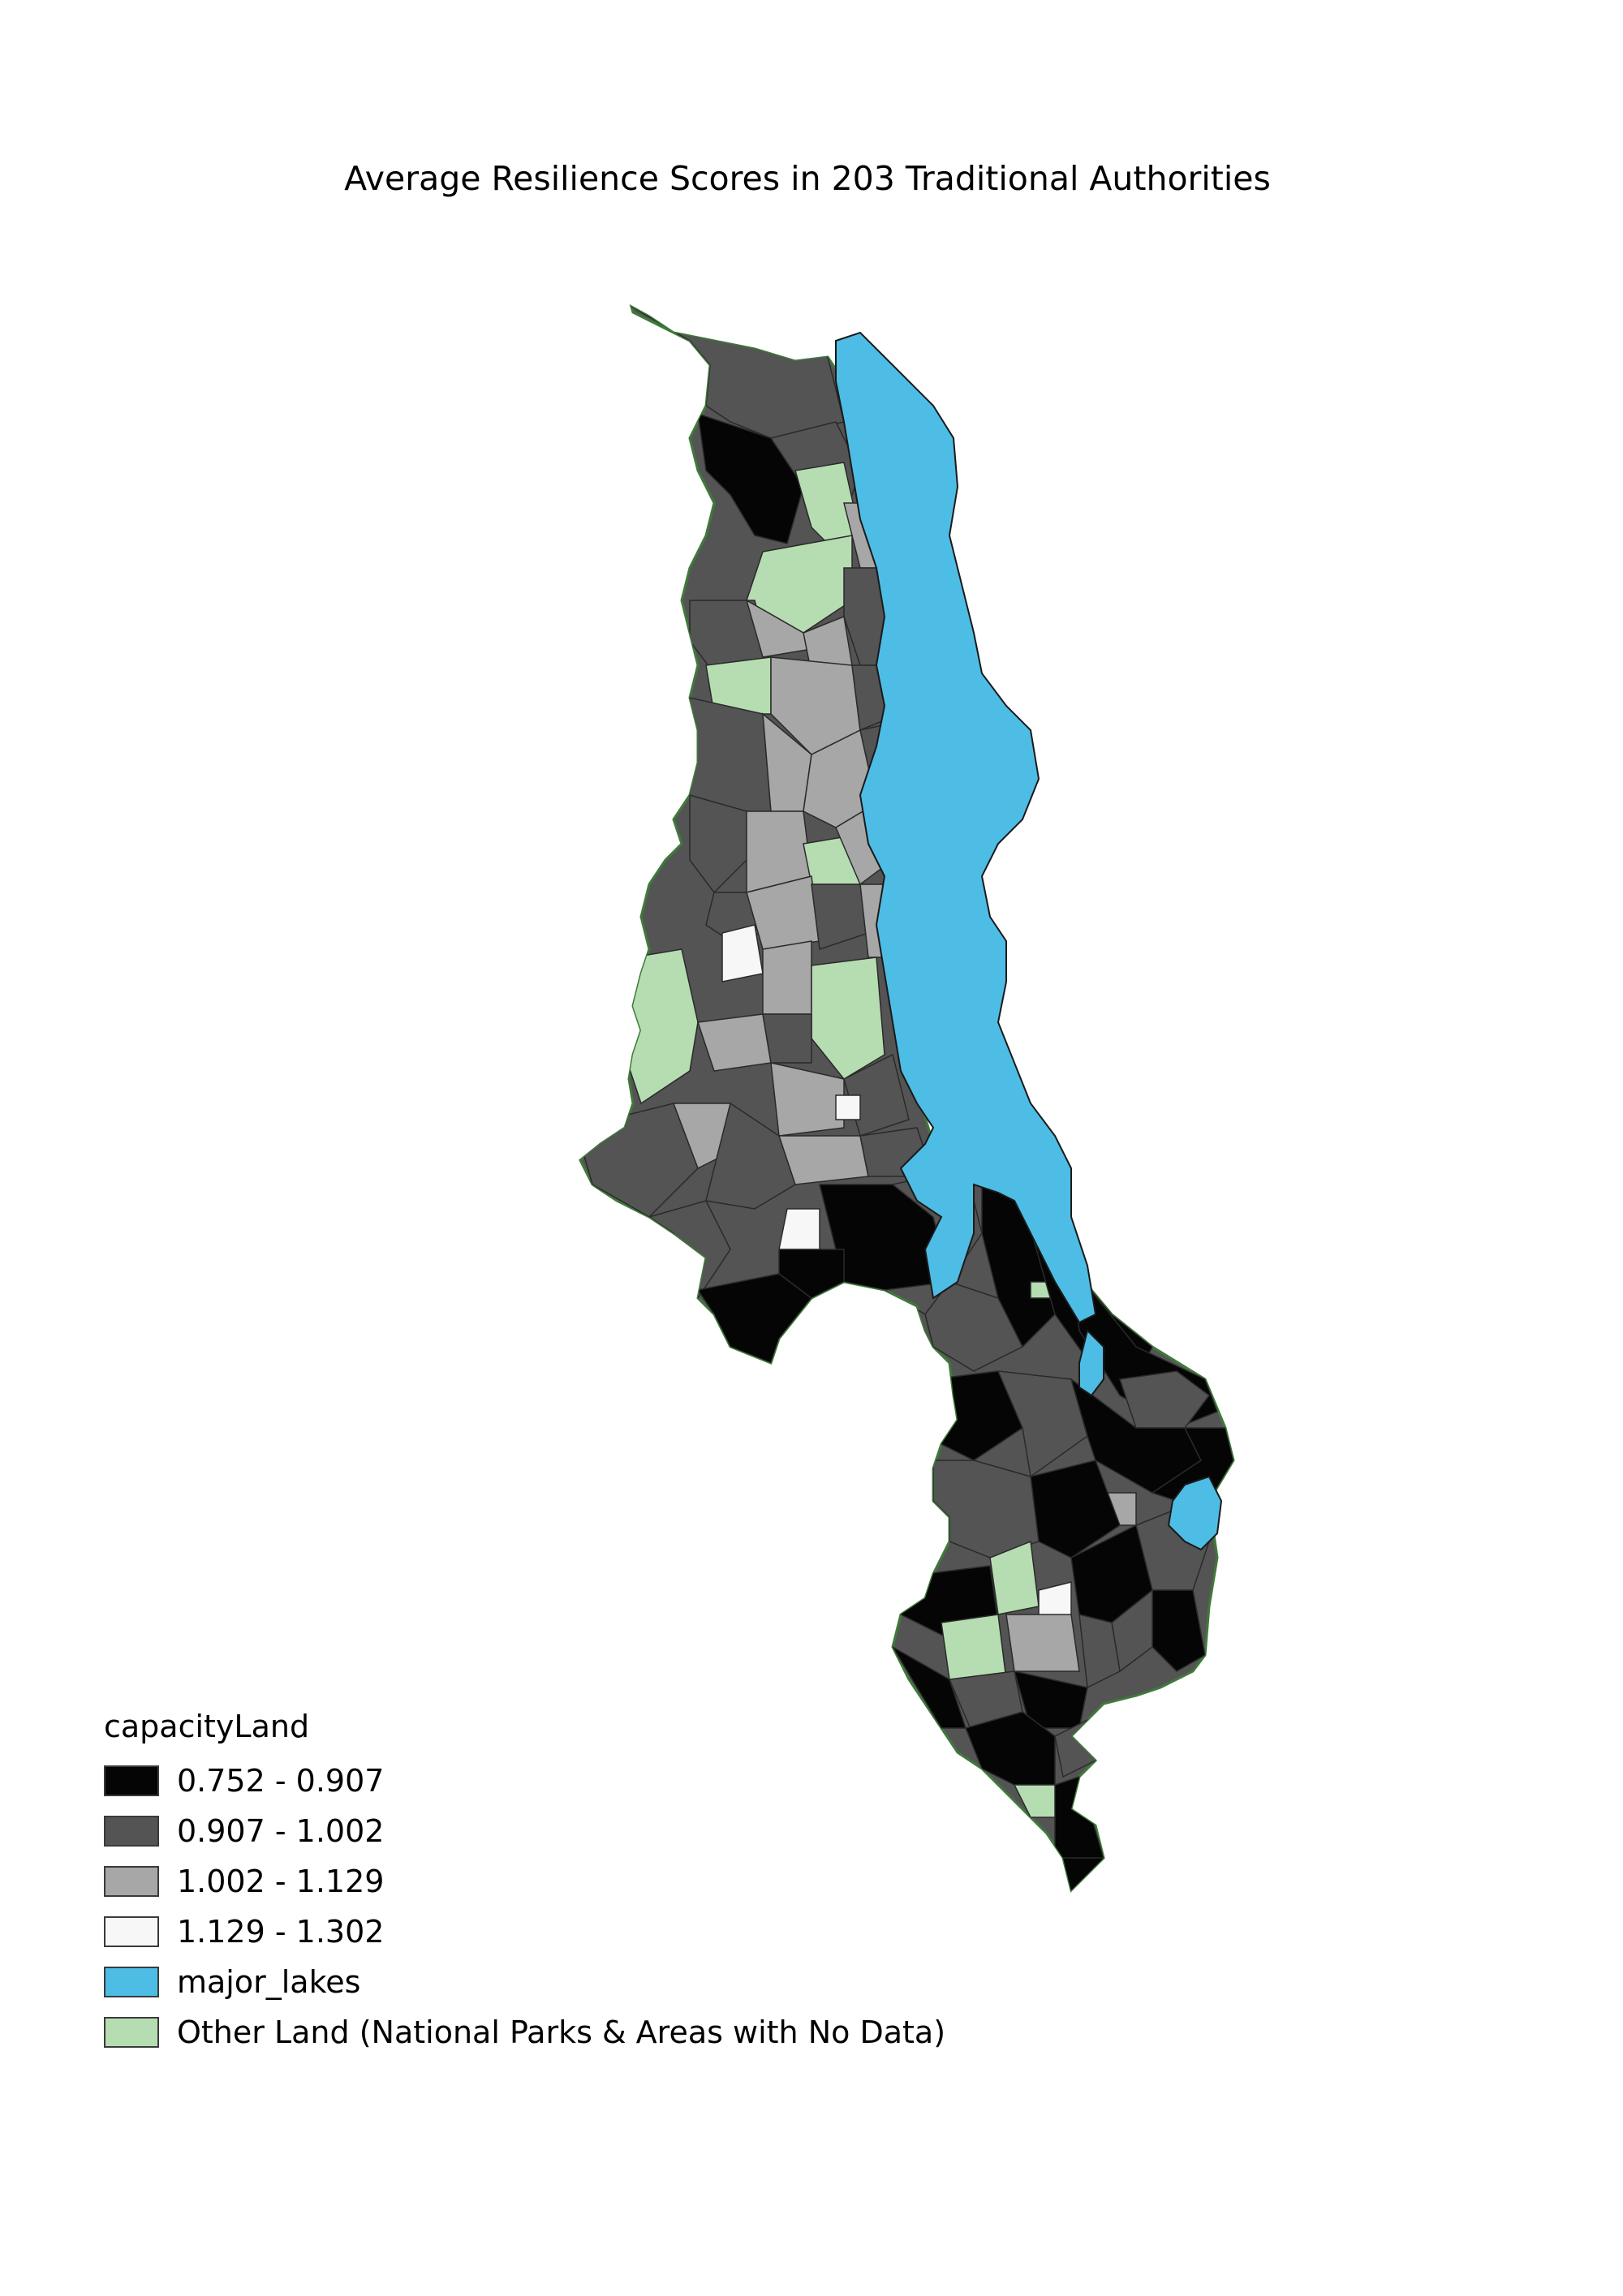 The width and height of the screenshot is (1623, 2296). Describe the element at coordinates (281, 1781) in the screenshot. I see `legend-label: 0.752 - 0.907` at that location.